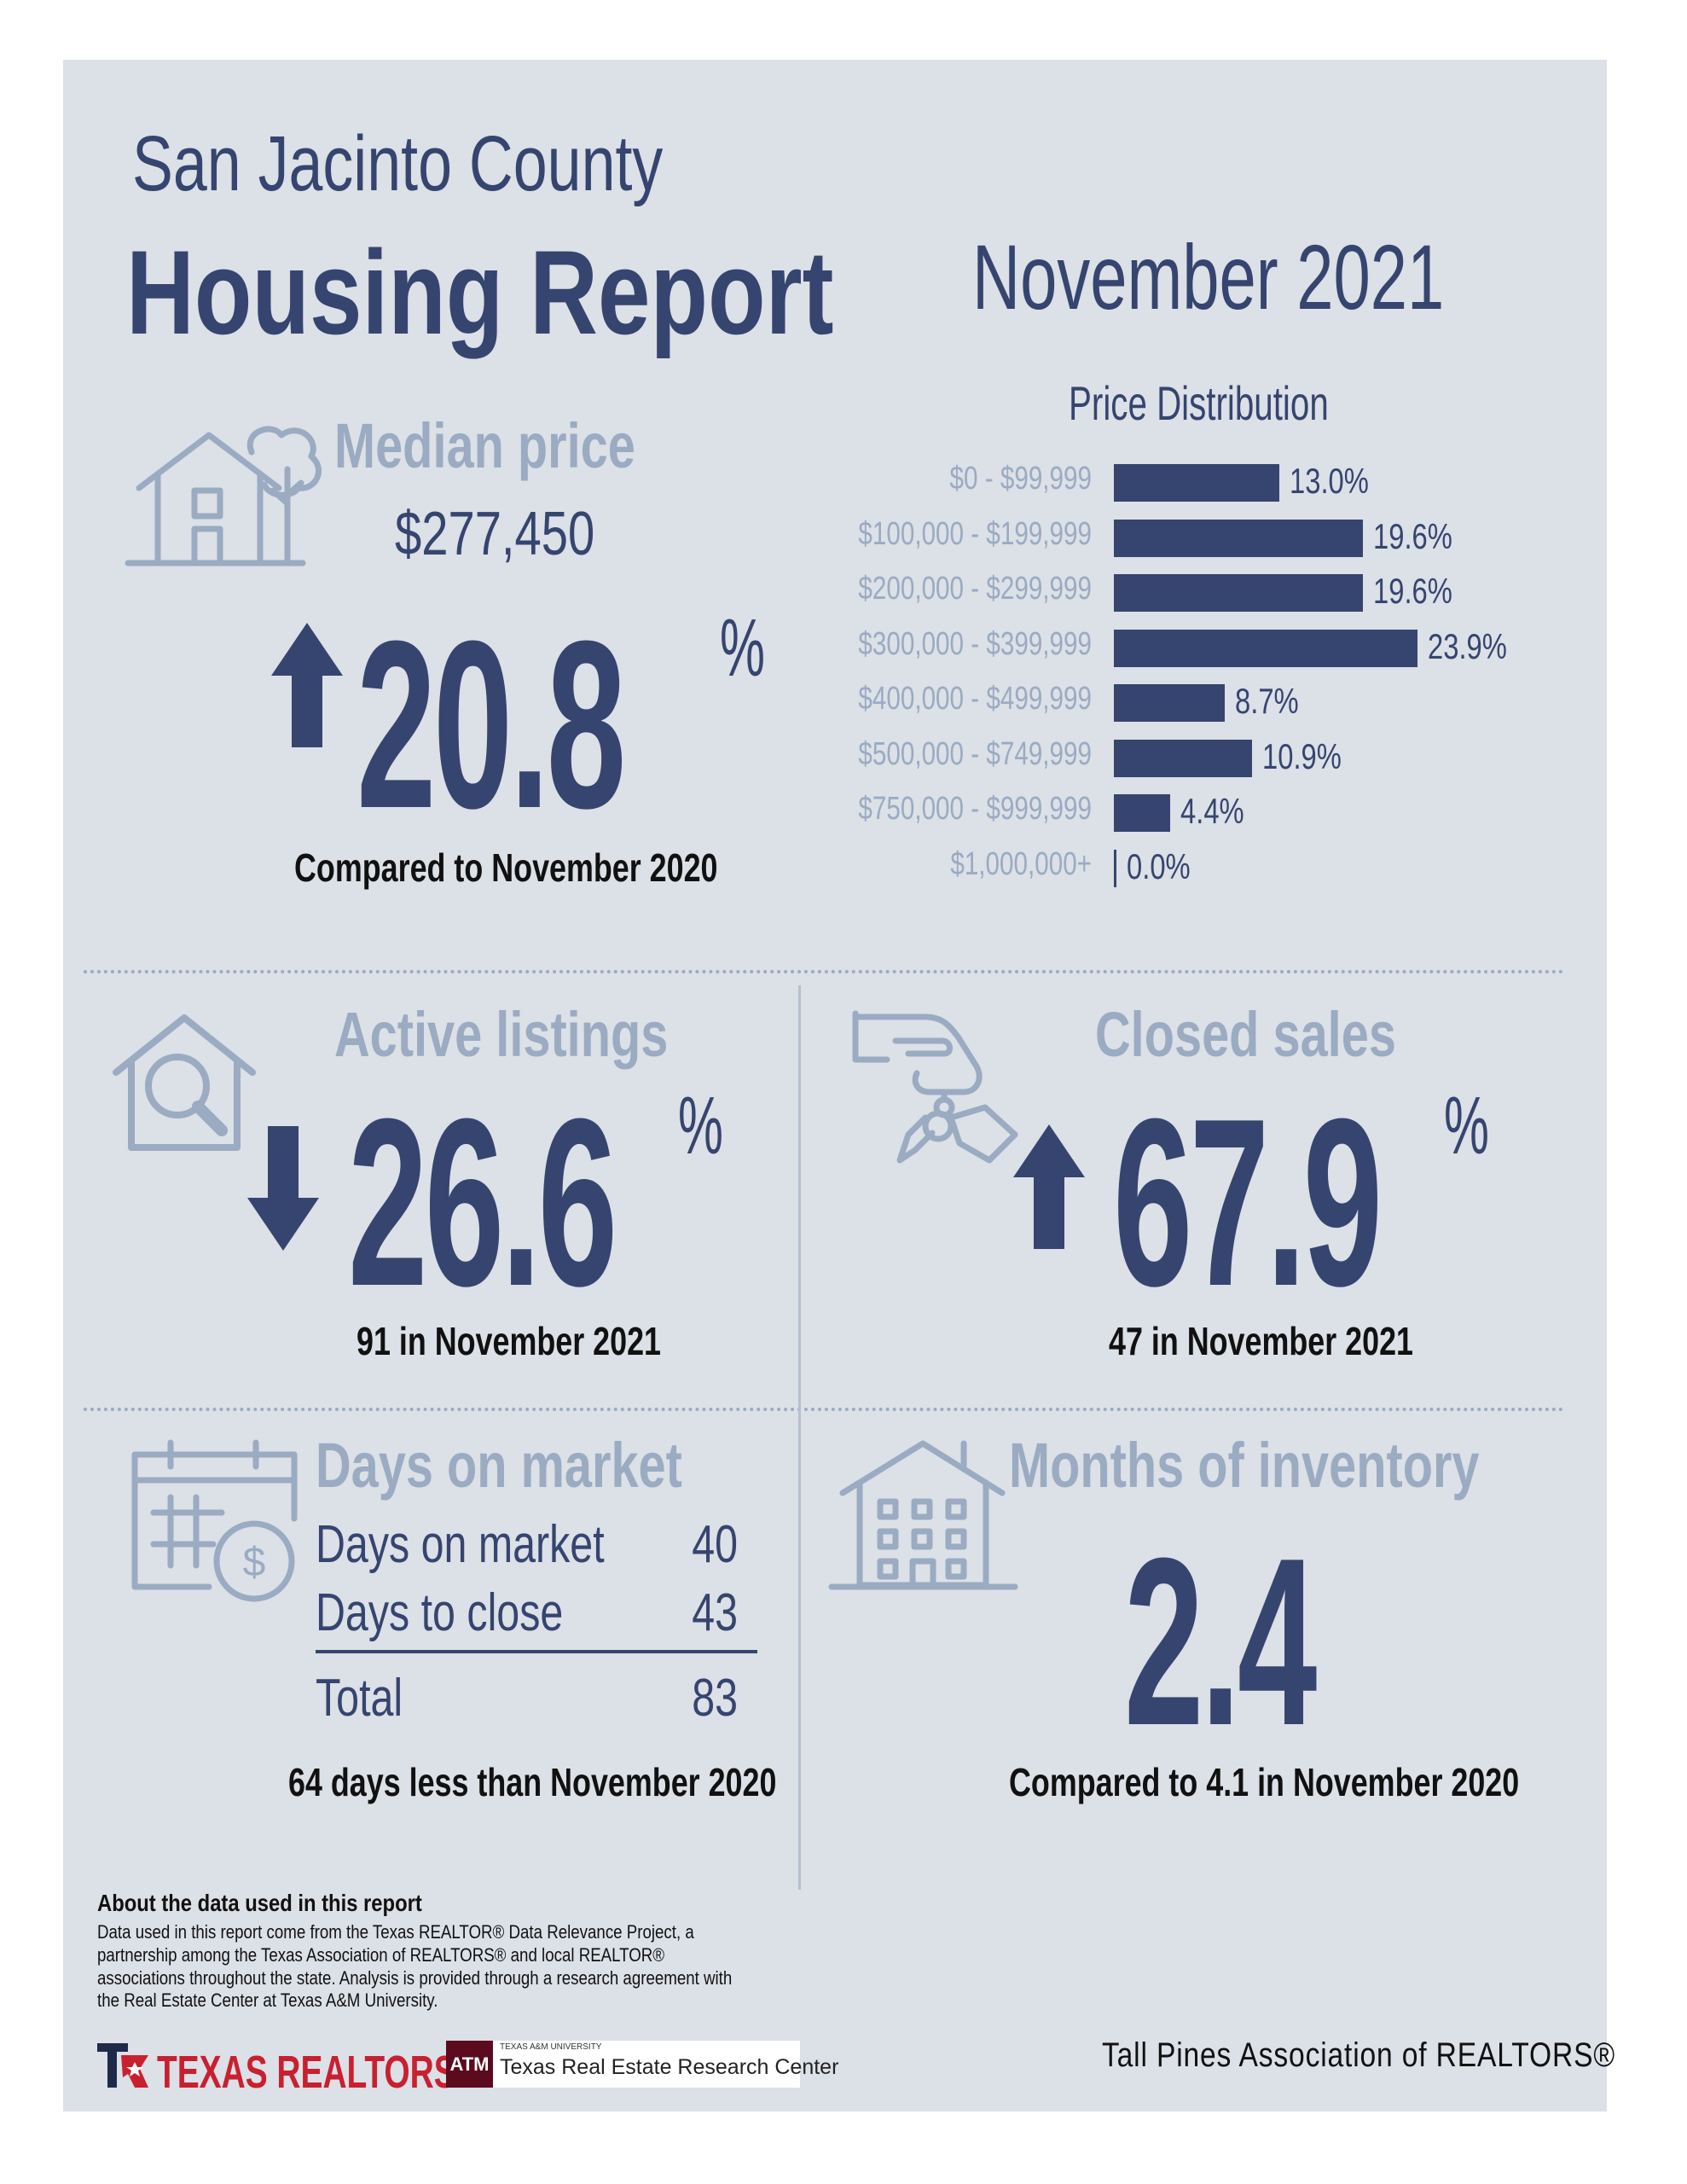 Image resolution: width=1687 pixels, height=2184 pixels. Describe the element at coordinates (1329, 481) in the screenshot. I see `price-bar-value: 13.0%` at that location.